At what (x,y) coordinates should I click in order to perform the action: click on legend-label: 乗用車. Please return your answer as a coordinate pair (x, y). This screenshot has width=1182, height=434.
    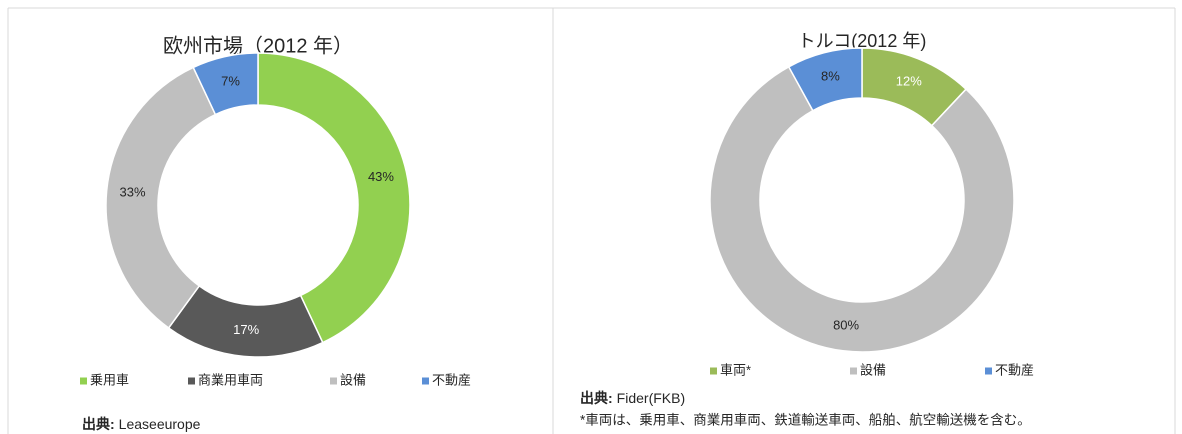
    Looking at the image, I should click on (109, 379).